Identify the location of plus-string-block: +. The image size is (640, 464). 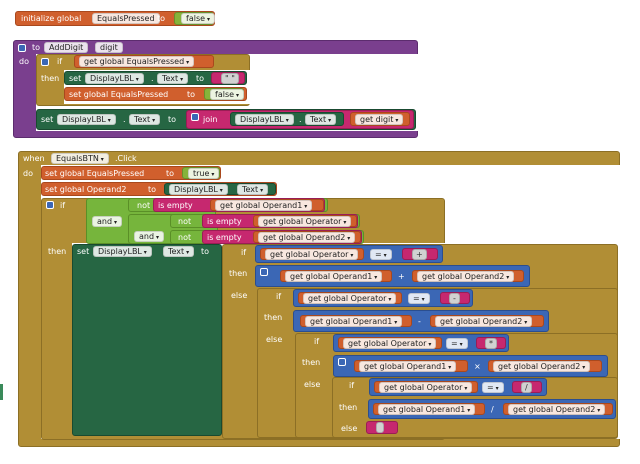
(420, 254).